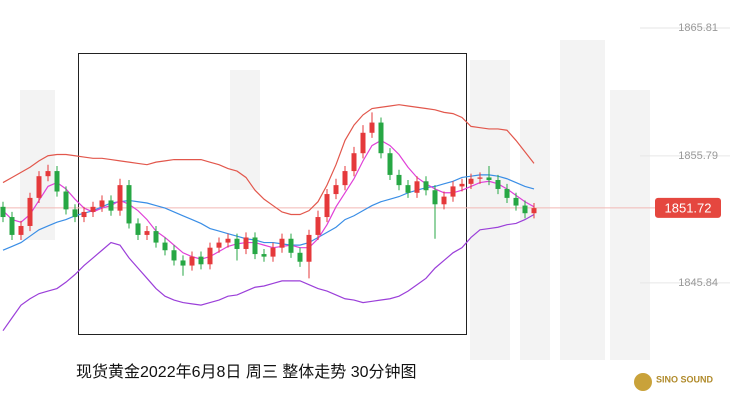 The width and height of the screenshot is (730, 406). I want to click on last-price-box, so click(688, 207).